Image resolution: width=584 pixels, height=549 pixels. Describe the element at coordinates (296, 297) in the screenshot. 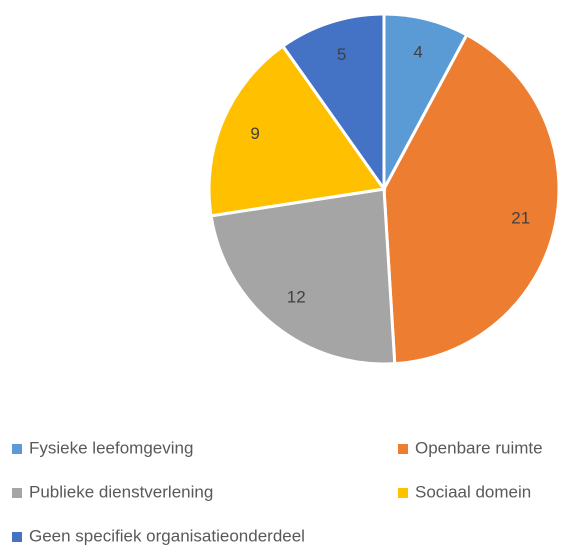

I see `data-label: 12` at that location.